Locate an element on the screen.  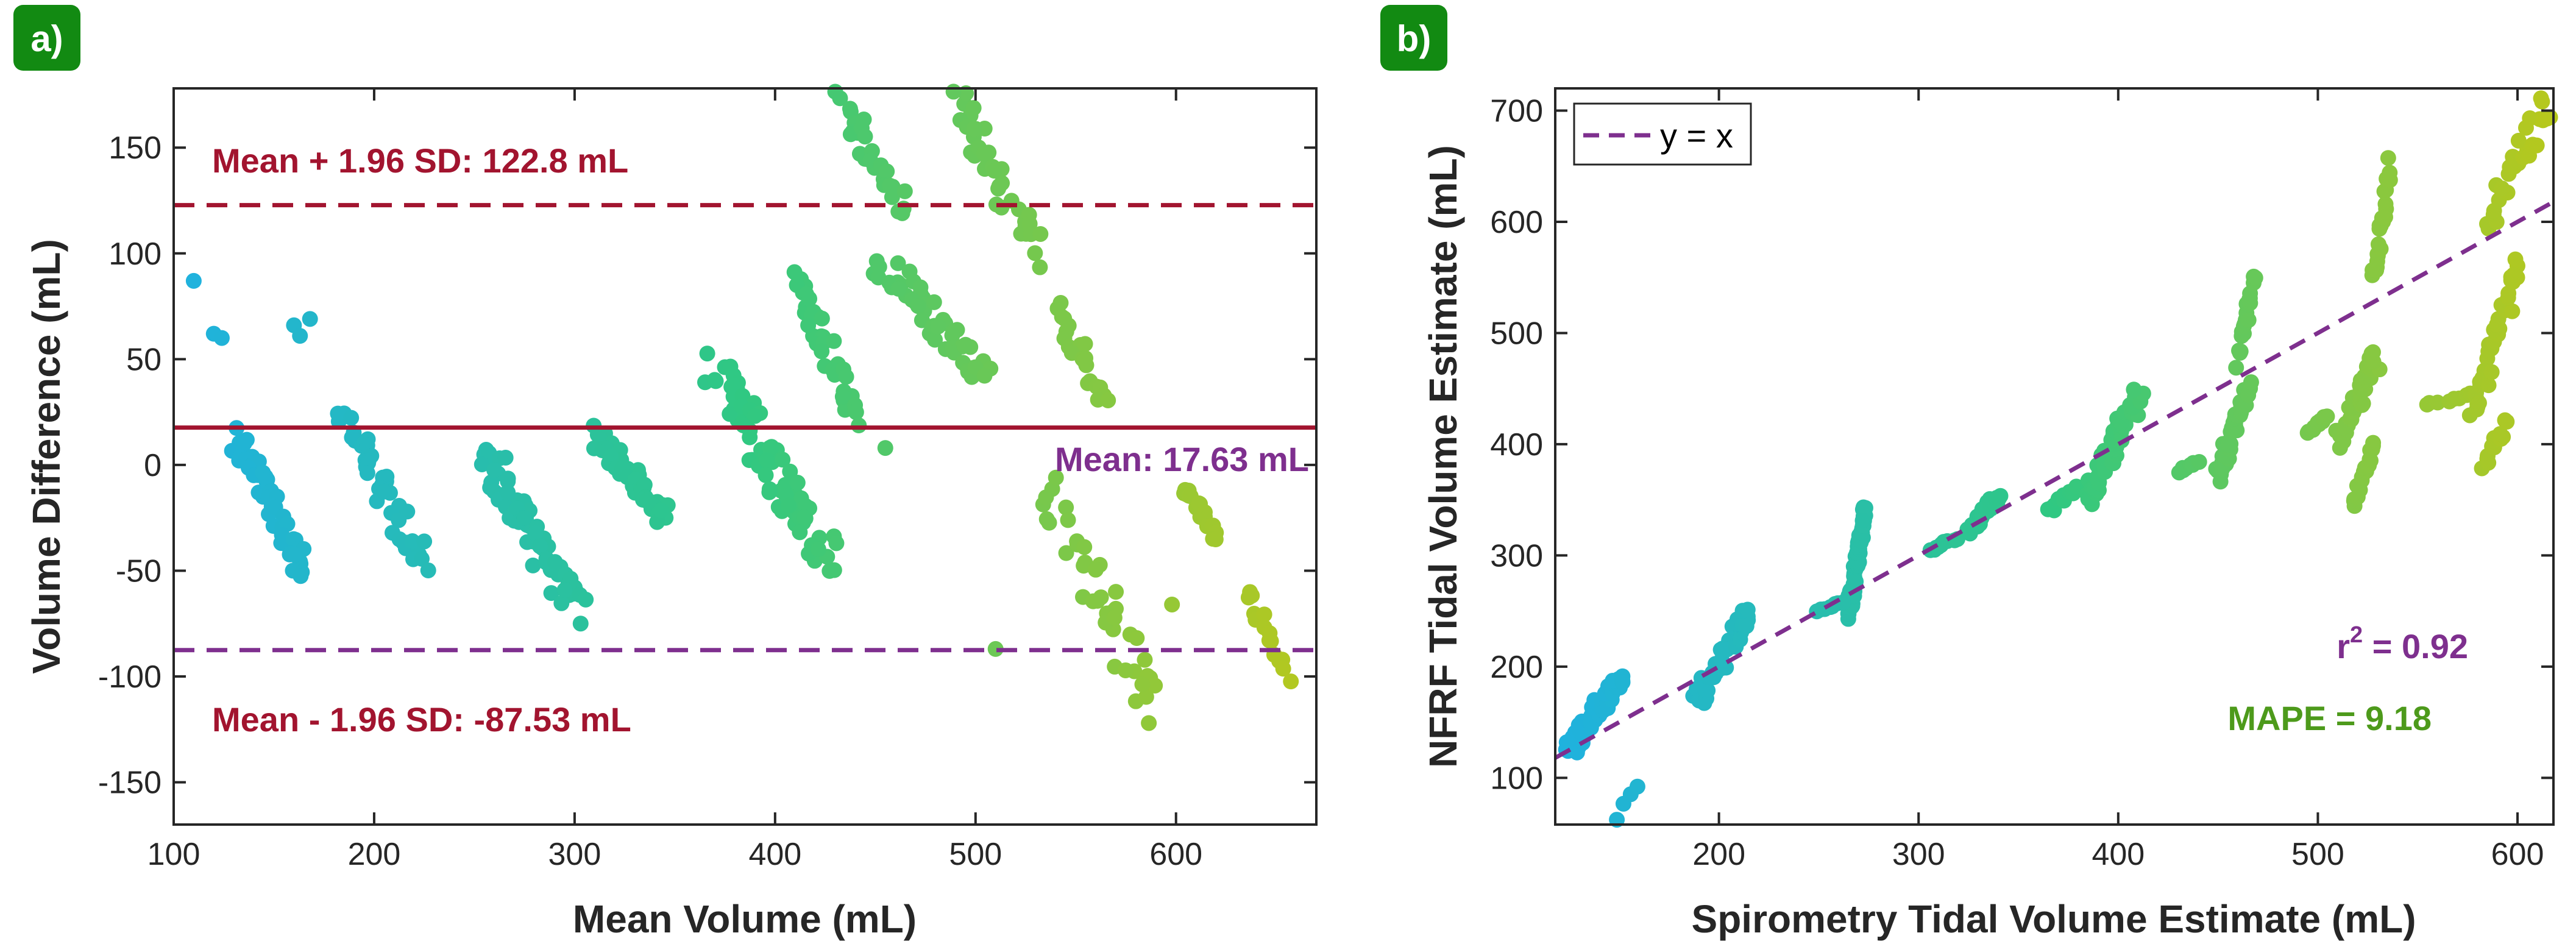
panel-a-x-tick-label: 600 is located at coordinates (1176, 854).